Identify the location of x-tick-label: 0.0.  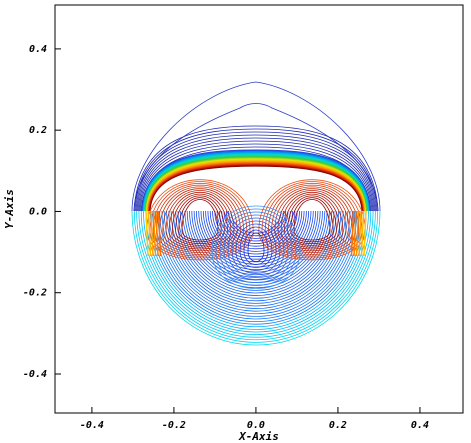
(256, 425).